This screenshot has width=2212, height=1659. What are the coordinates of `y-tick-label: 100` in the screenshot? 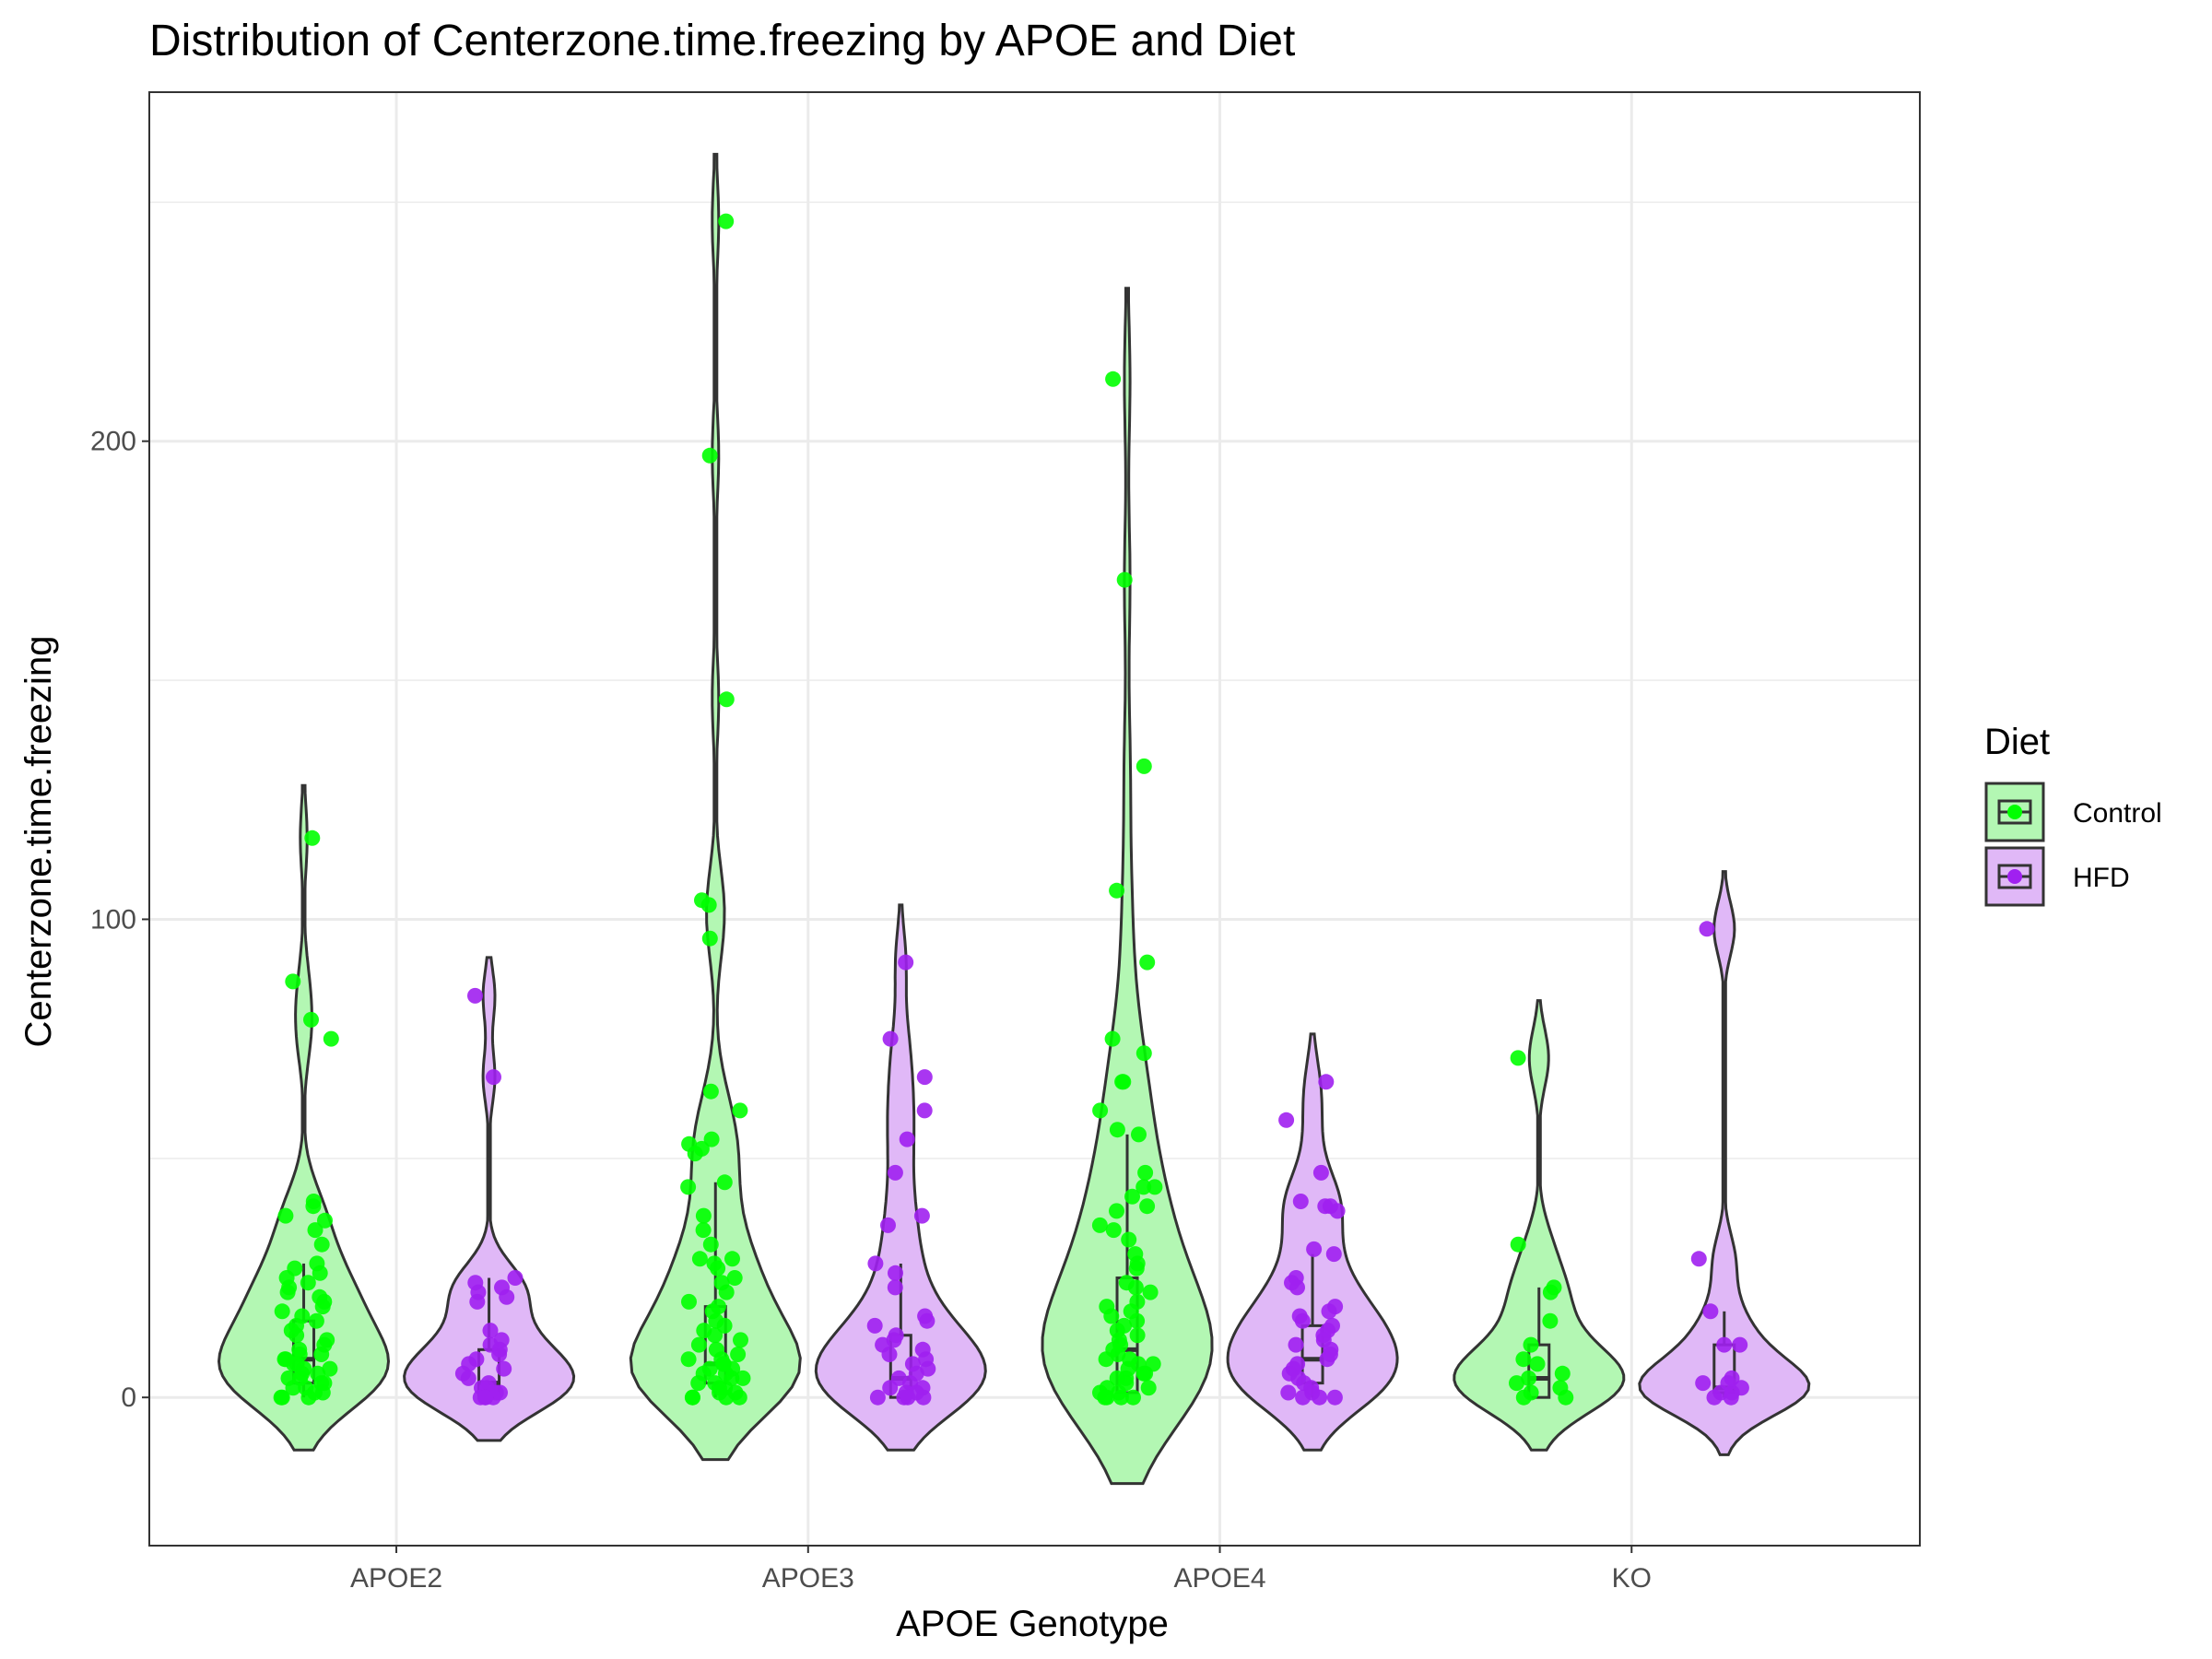 It's located at (113, 919).